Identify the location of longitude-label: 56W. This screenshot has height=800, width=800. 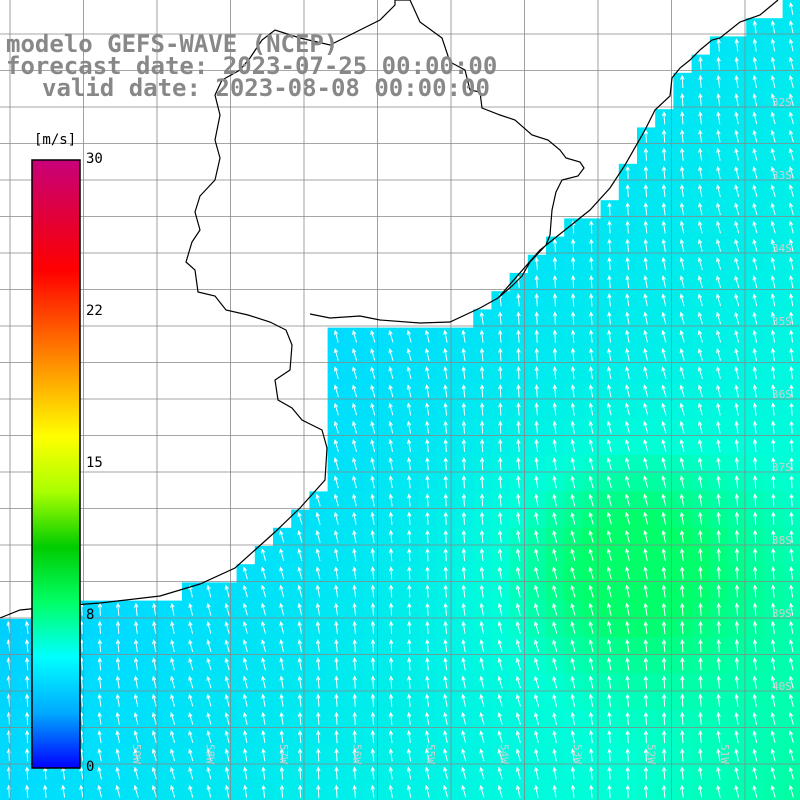
(357, 754).